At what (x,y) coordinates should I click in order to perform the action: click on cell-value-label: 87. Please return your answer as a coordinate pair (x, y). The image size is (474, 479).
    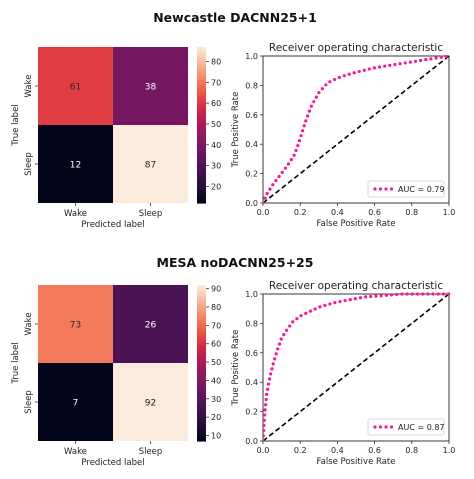
    Looking at the image, I should click on (150, 166).